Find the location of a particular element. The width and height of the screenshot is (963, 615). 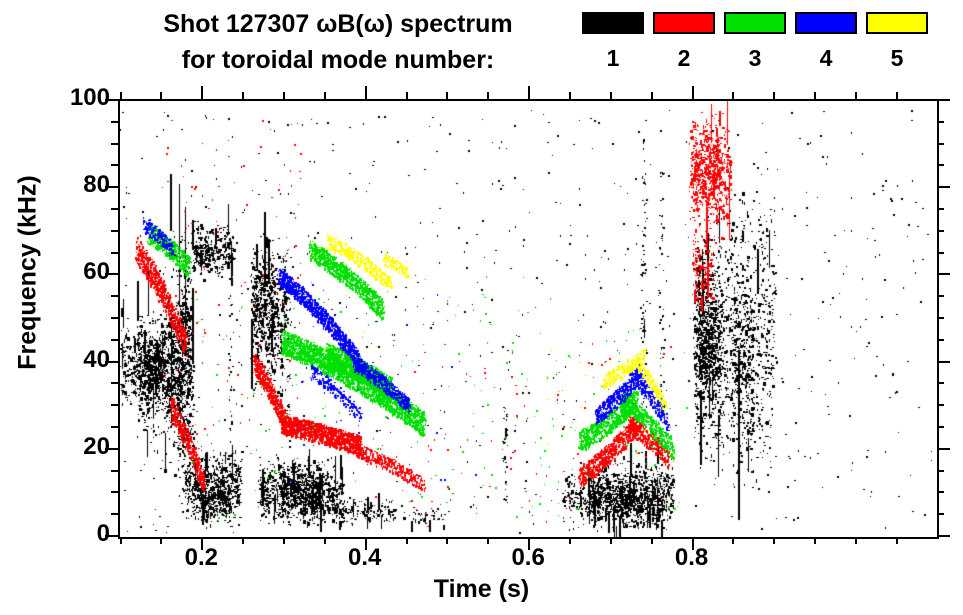

x-tick-labels: 0.2 0.4 0.6 0.8 is located at coordinates (481, 561).